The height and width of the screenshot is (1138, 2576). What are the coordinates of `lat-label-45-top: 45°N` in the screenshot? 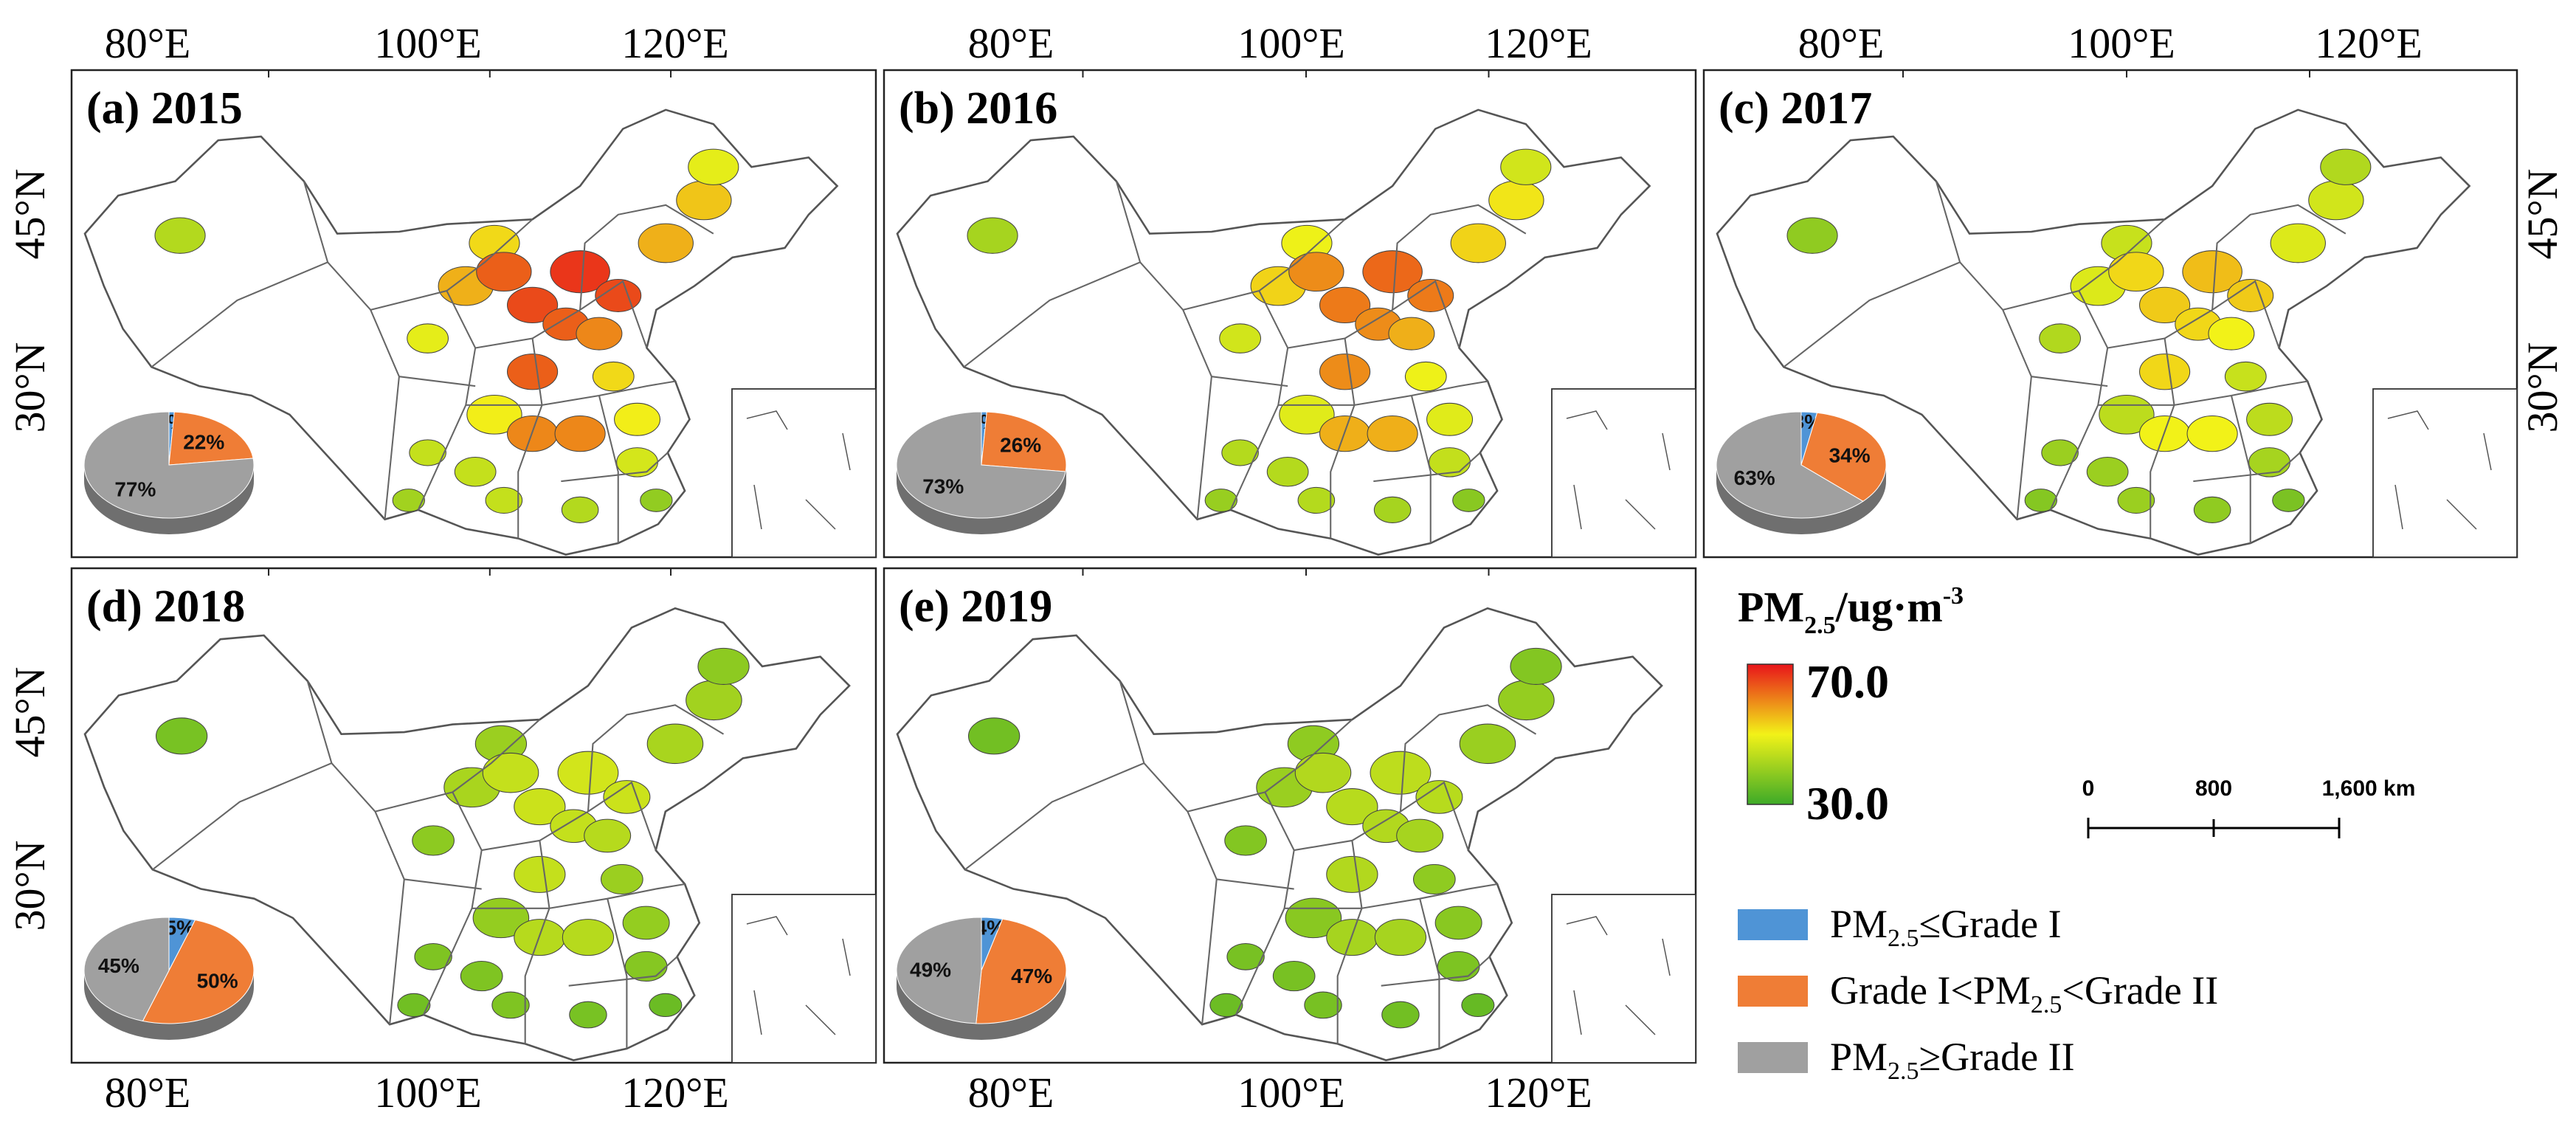 It's located at (30, 214).